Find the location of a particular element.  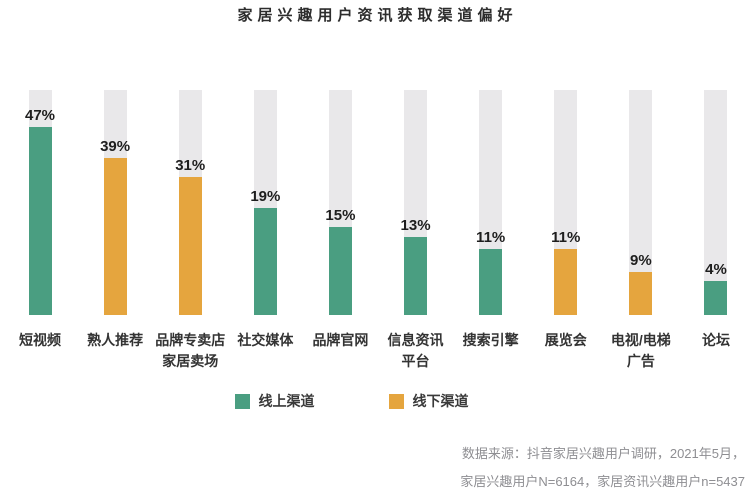

category-label: 展览会 is located at coordinates (565, 340).